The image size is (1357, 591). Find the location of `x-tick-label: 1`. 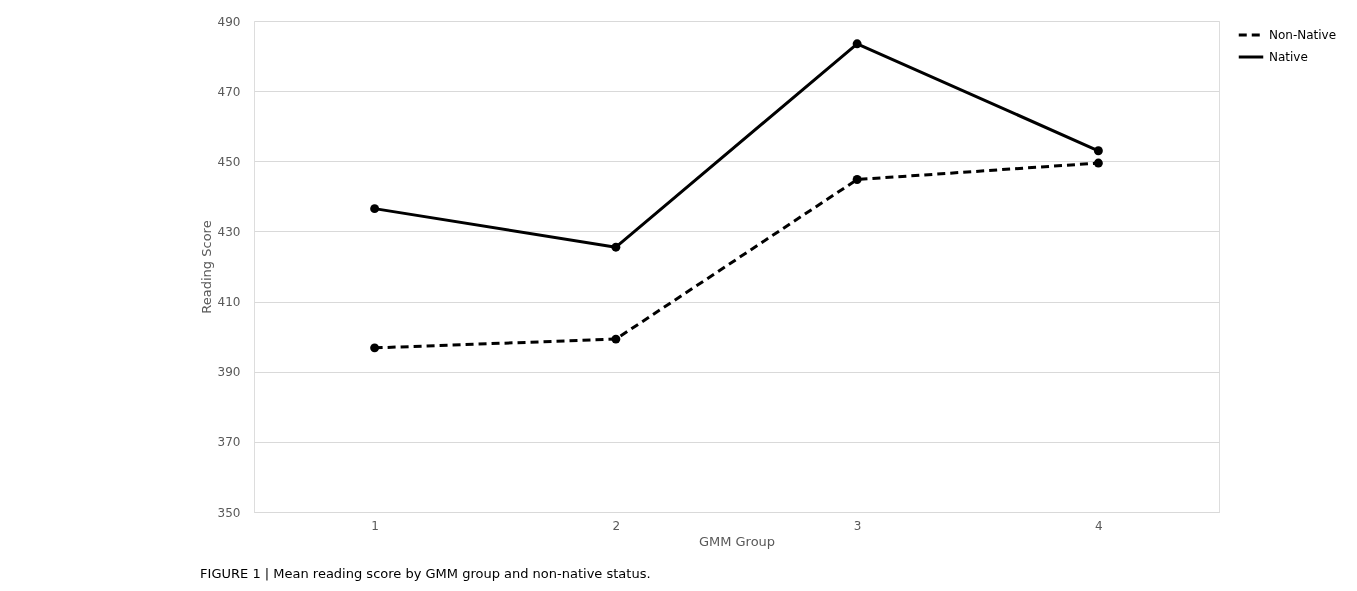

x-tick-label: 1 is located at coordinates (375, 525).